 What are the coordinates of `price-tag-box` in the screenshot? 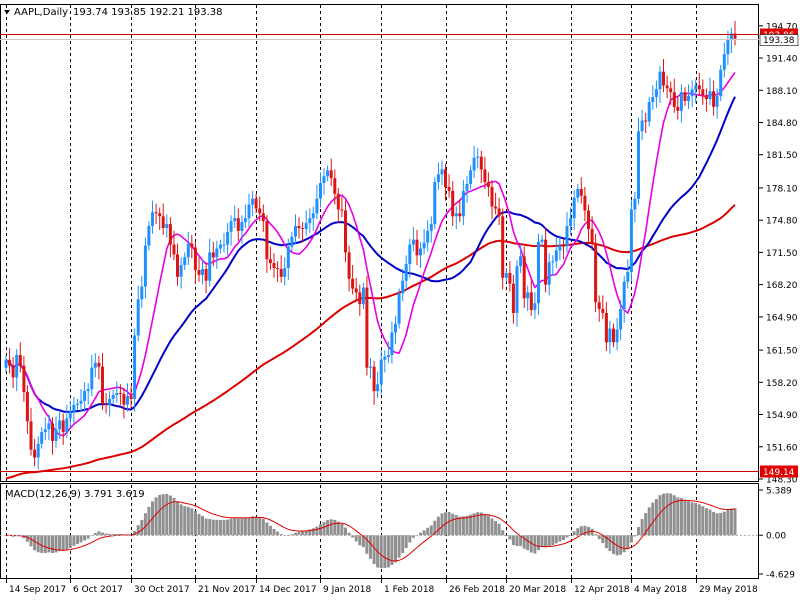 It's located at (779, 471).